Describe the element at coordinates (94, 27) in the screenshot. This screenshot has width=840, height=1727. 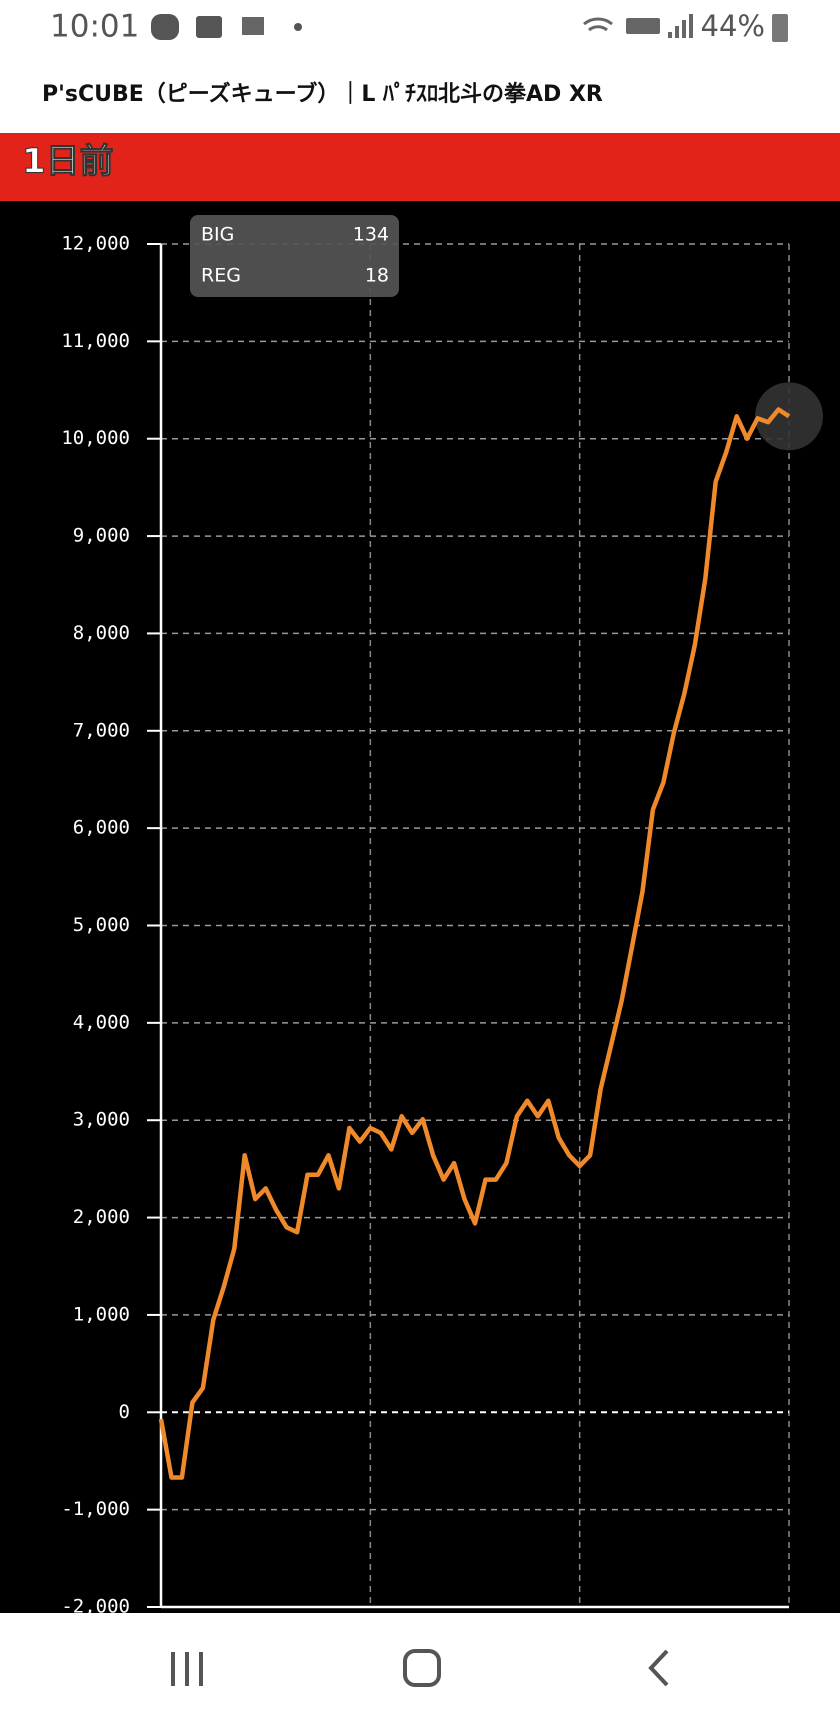
I see `status-time: 10:01` at that location.